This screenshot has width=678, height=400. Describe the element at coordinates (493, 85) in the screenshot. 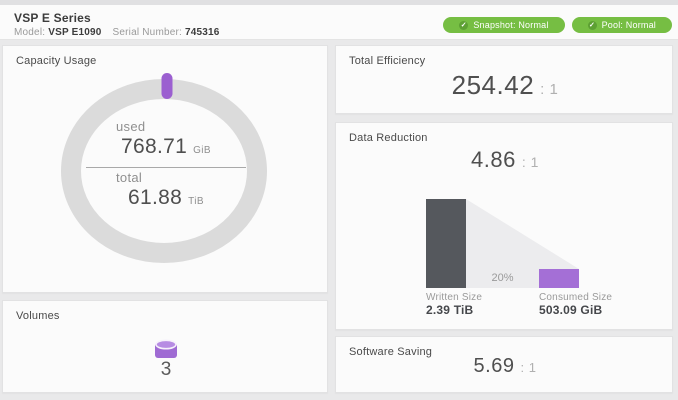

I see `total-efficiency-value: 254.42` at that location.